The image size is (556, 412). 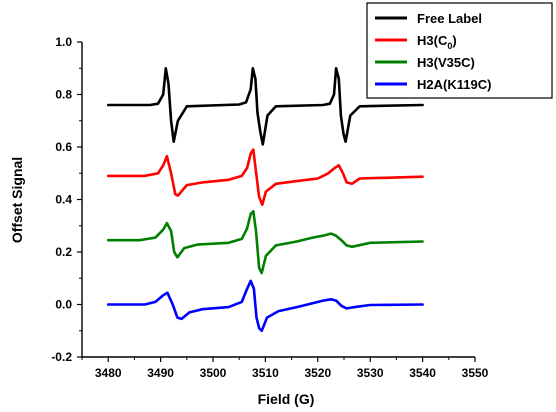 What do you see at coordinates (17, 200) in the screenshot?
I see `y-axis-title: Offset Signal` at bounding box center [17, 200].